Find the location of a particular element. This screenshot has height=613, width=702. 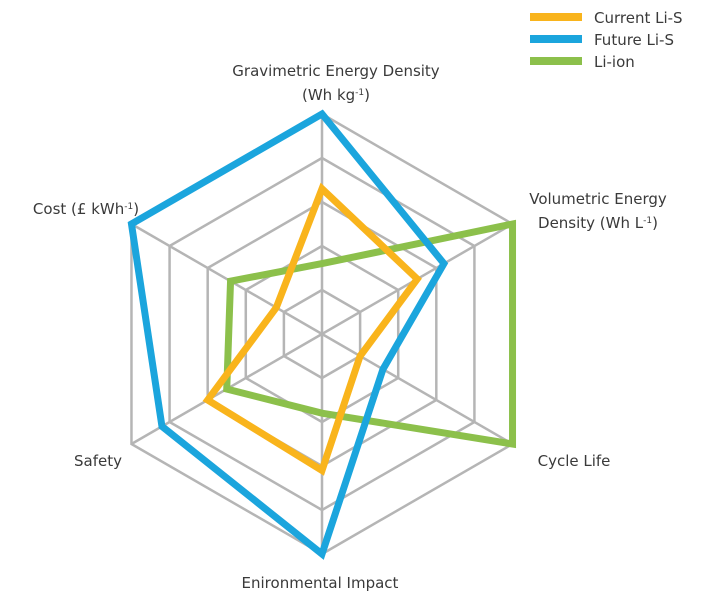

legend-swatch-li-ion is located at coordinates (556, 61).